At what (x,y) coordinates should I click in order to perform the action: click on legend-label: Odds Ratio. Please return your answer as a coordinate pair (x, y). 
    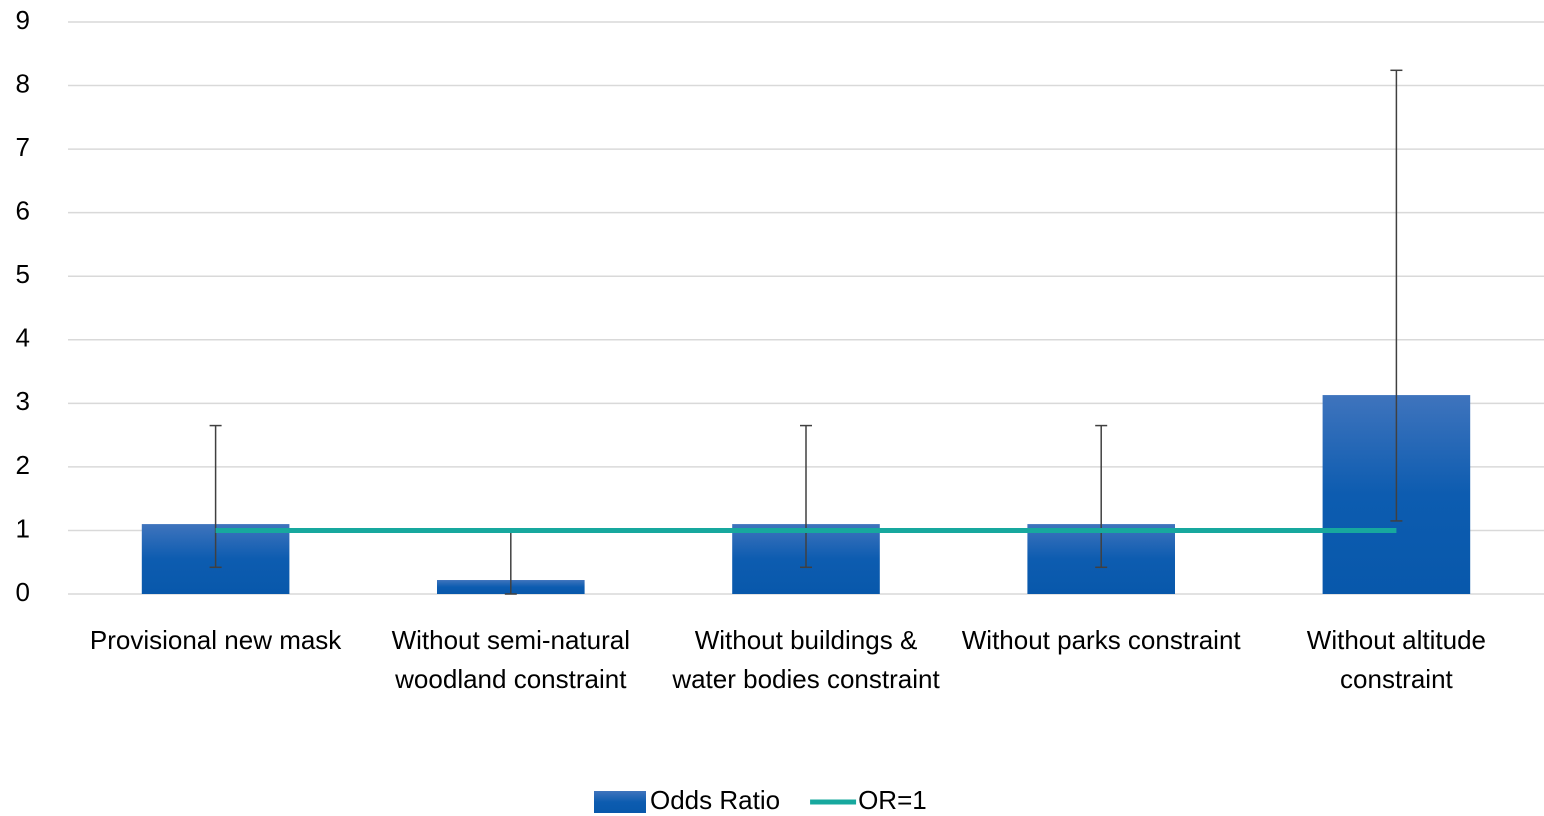
    Looking at the image, I should click on (715, 800).